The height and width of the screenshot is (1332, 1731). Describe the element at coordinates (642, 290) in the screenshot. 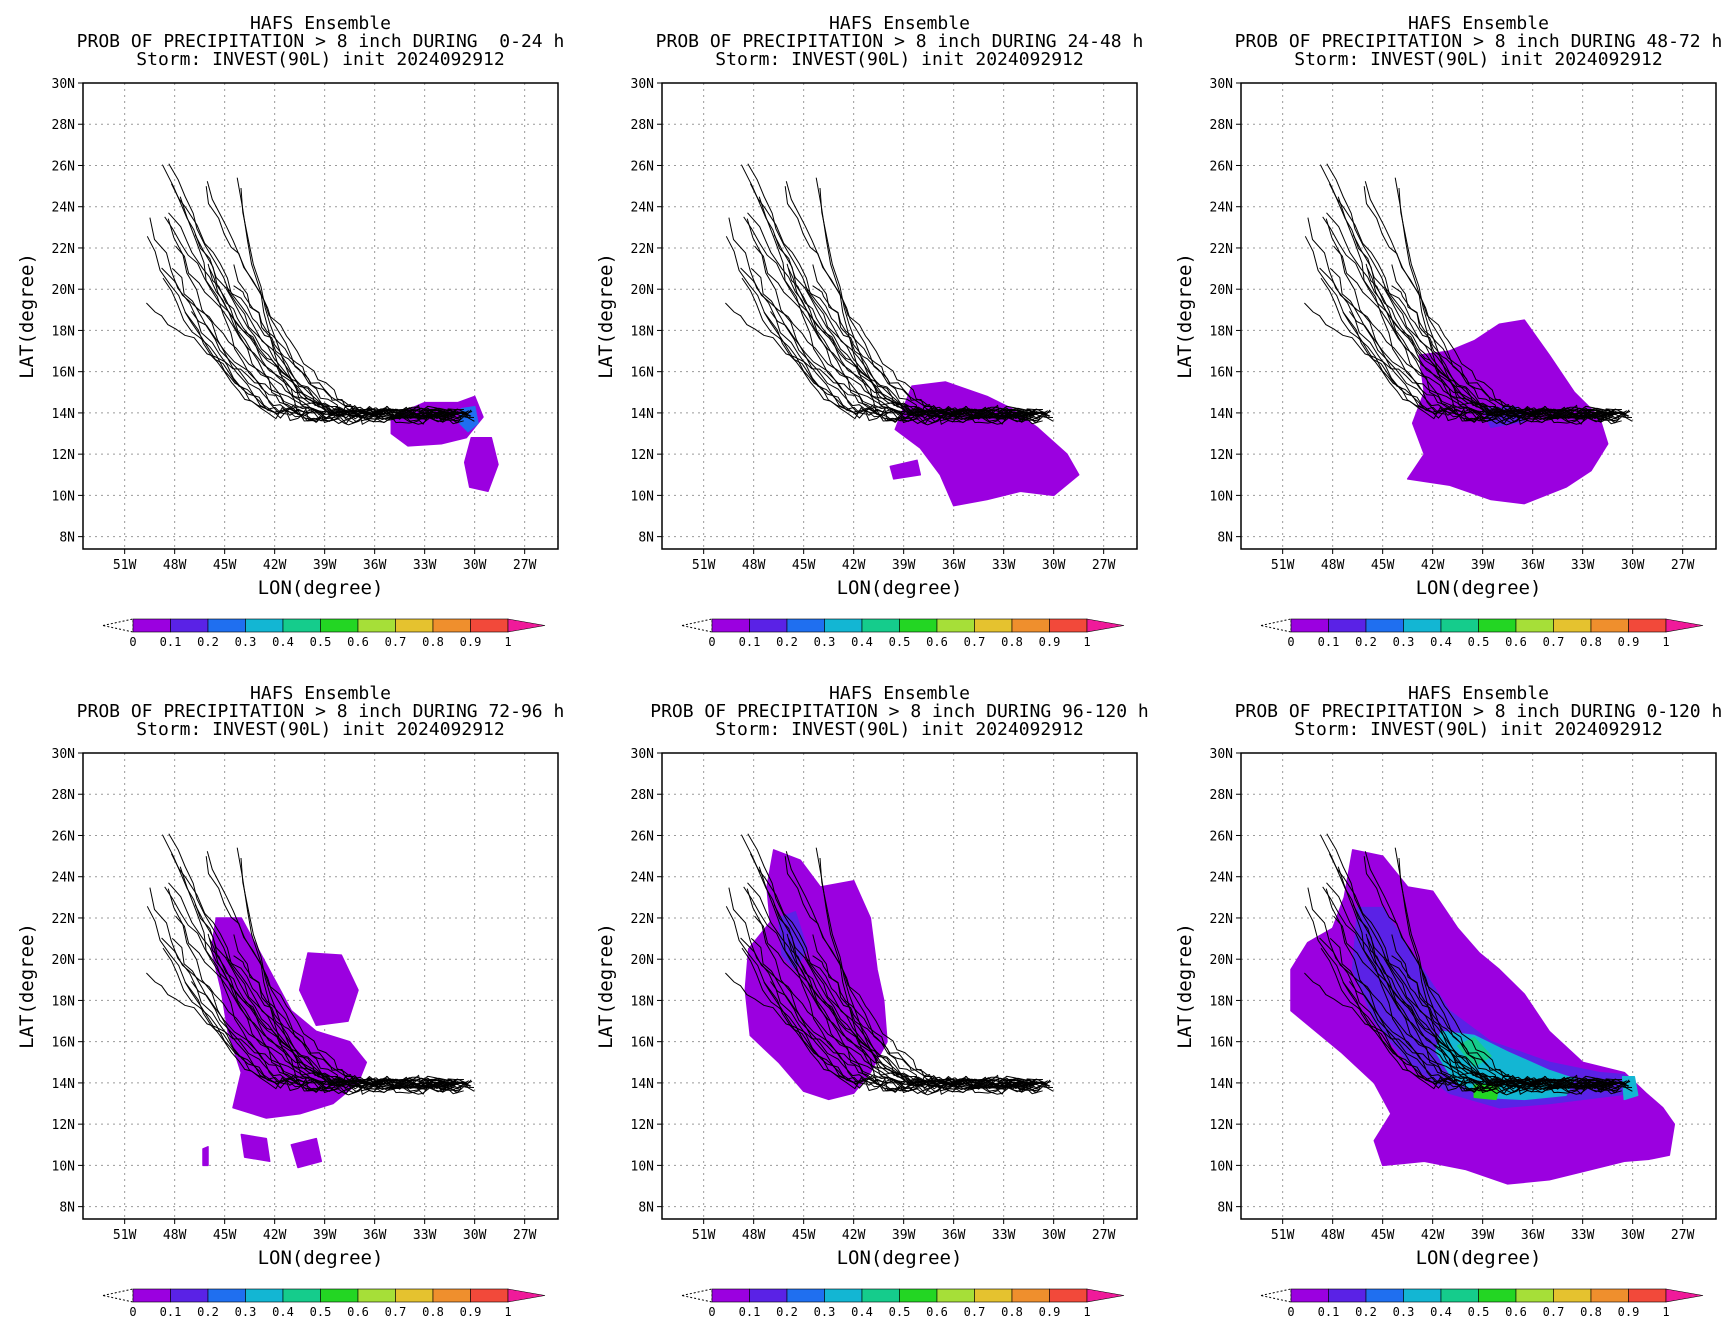

I see `y-tick-label: 20N` at that location.